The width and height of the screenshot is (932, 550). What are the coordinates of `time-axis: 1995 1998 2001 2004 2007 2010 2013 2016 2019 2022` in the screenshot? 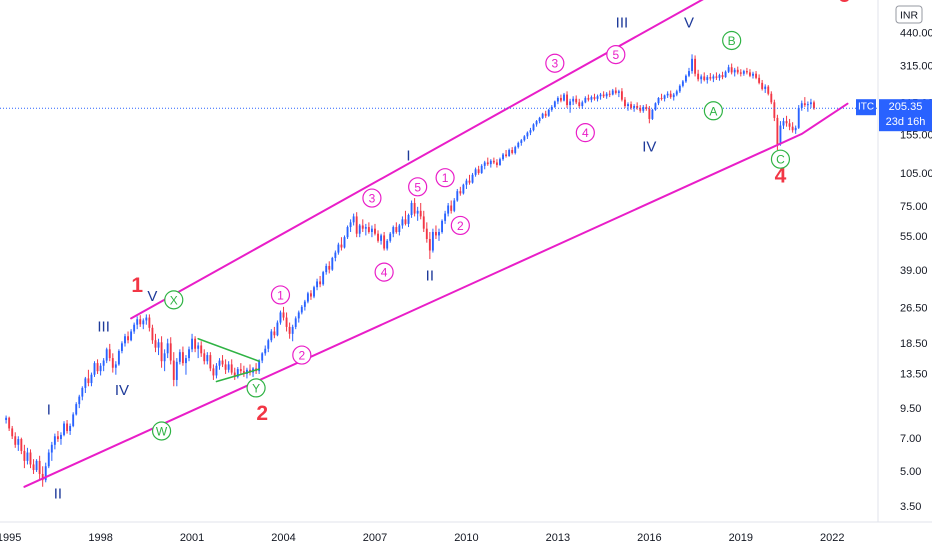 It's located at (422, 538).